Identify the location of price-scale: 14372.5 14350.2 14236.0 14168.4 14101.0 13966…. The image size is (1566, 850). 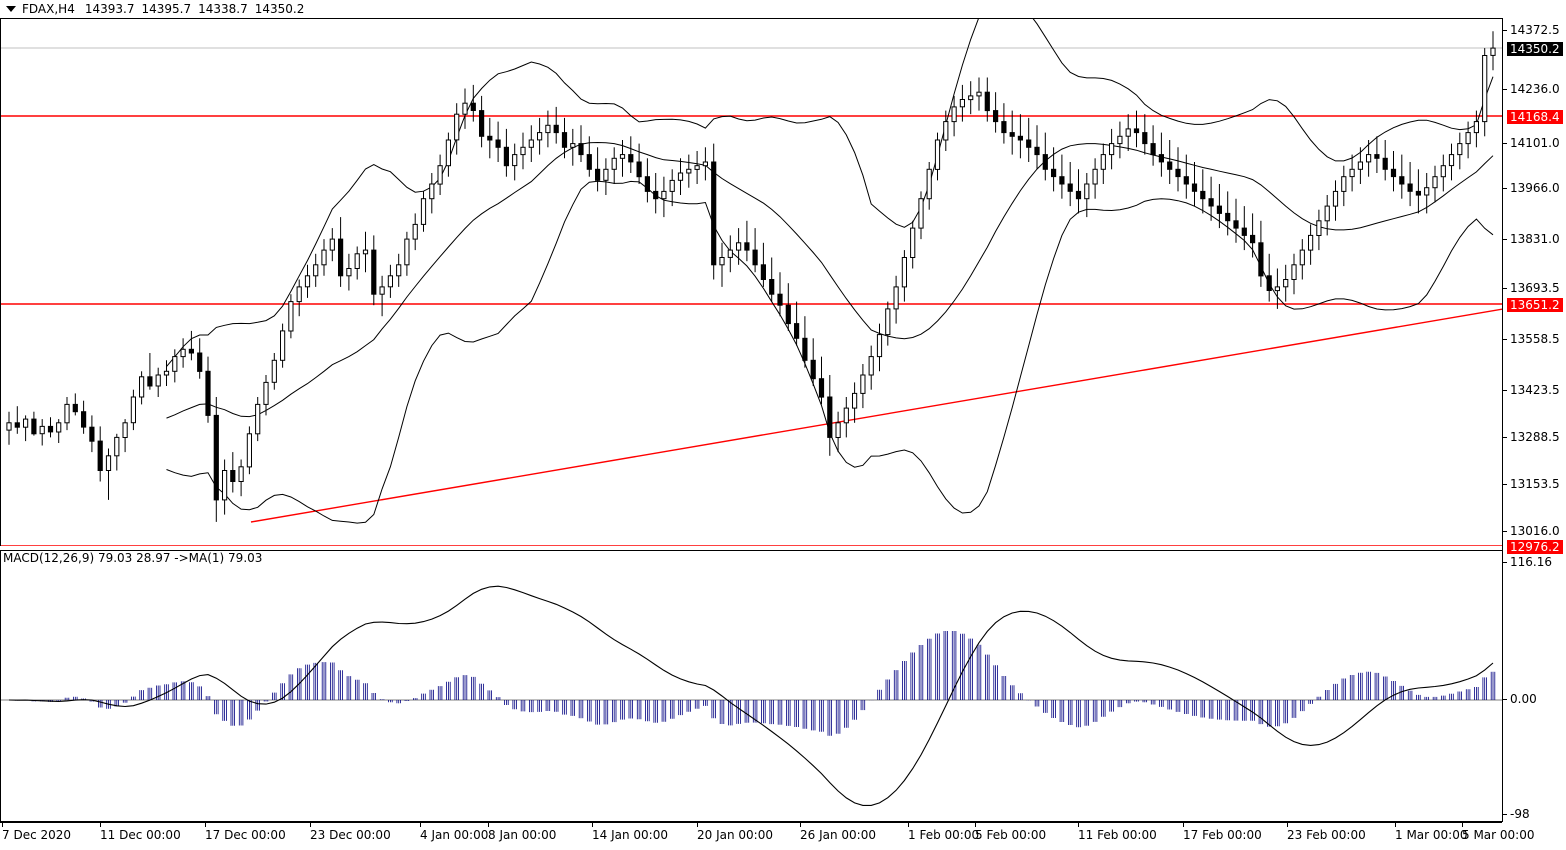
(1534, 420).